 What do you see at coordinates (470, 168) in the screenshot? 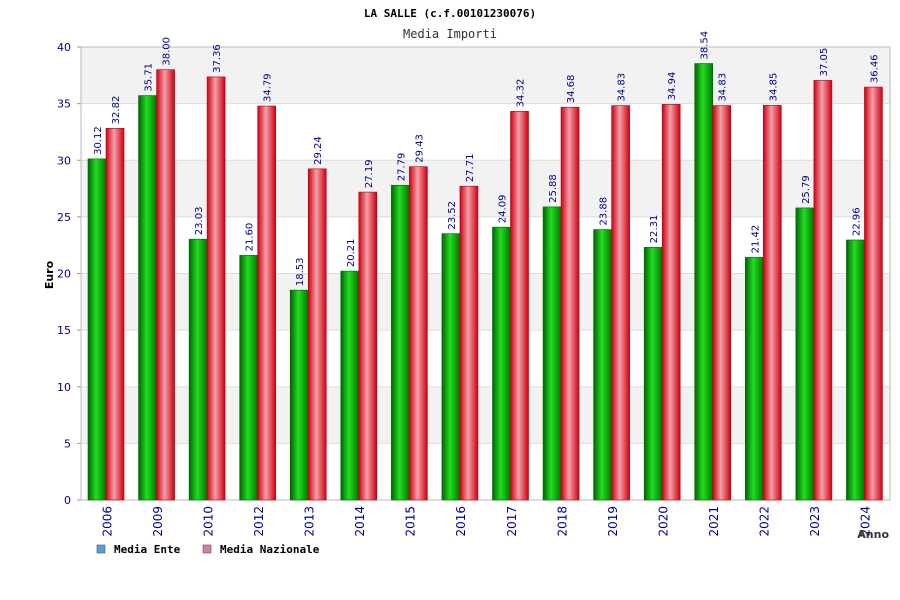
I see `data-label: 27.71` at bounding box center [470, 168].